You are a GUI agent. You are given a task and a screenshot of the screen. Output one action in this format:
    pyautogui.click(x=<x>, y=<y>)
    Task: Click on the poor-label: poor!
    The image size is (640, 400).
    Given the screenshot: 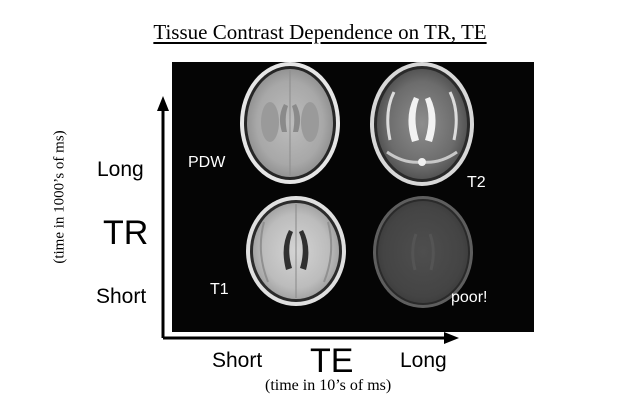 What is the action you would take?
    pyautogui.click(x=469, y=297)
    